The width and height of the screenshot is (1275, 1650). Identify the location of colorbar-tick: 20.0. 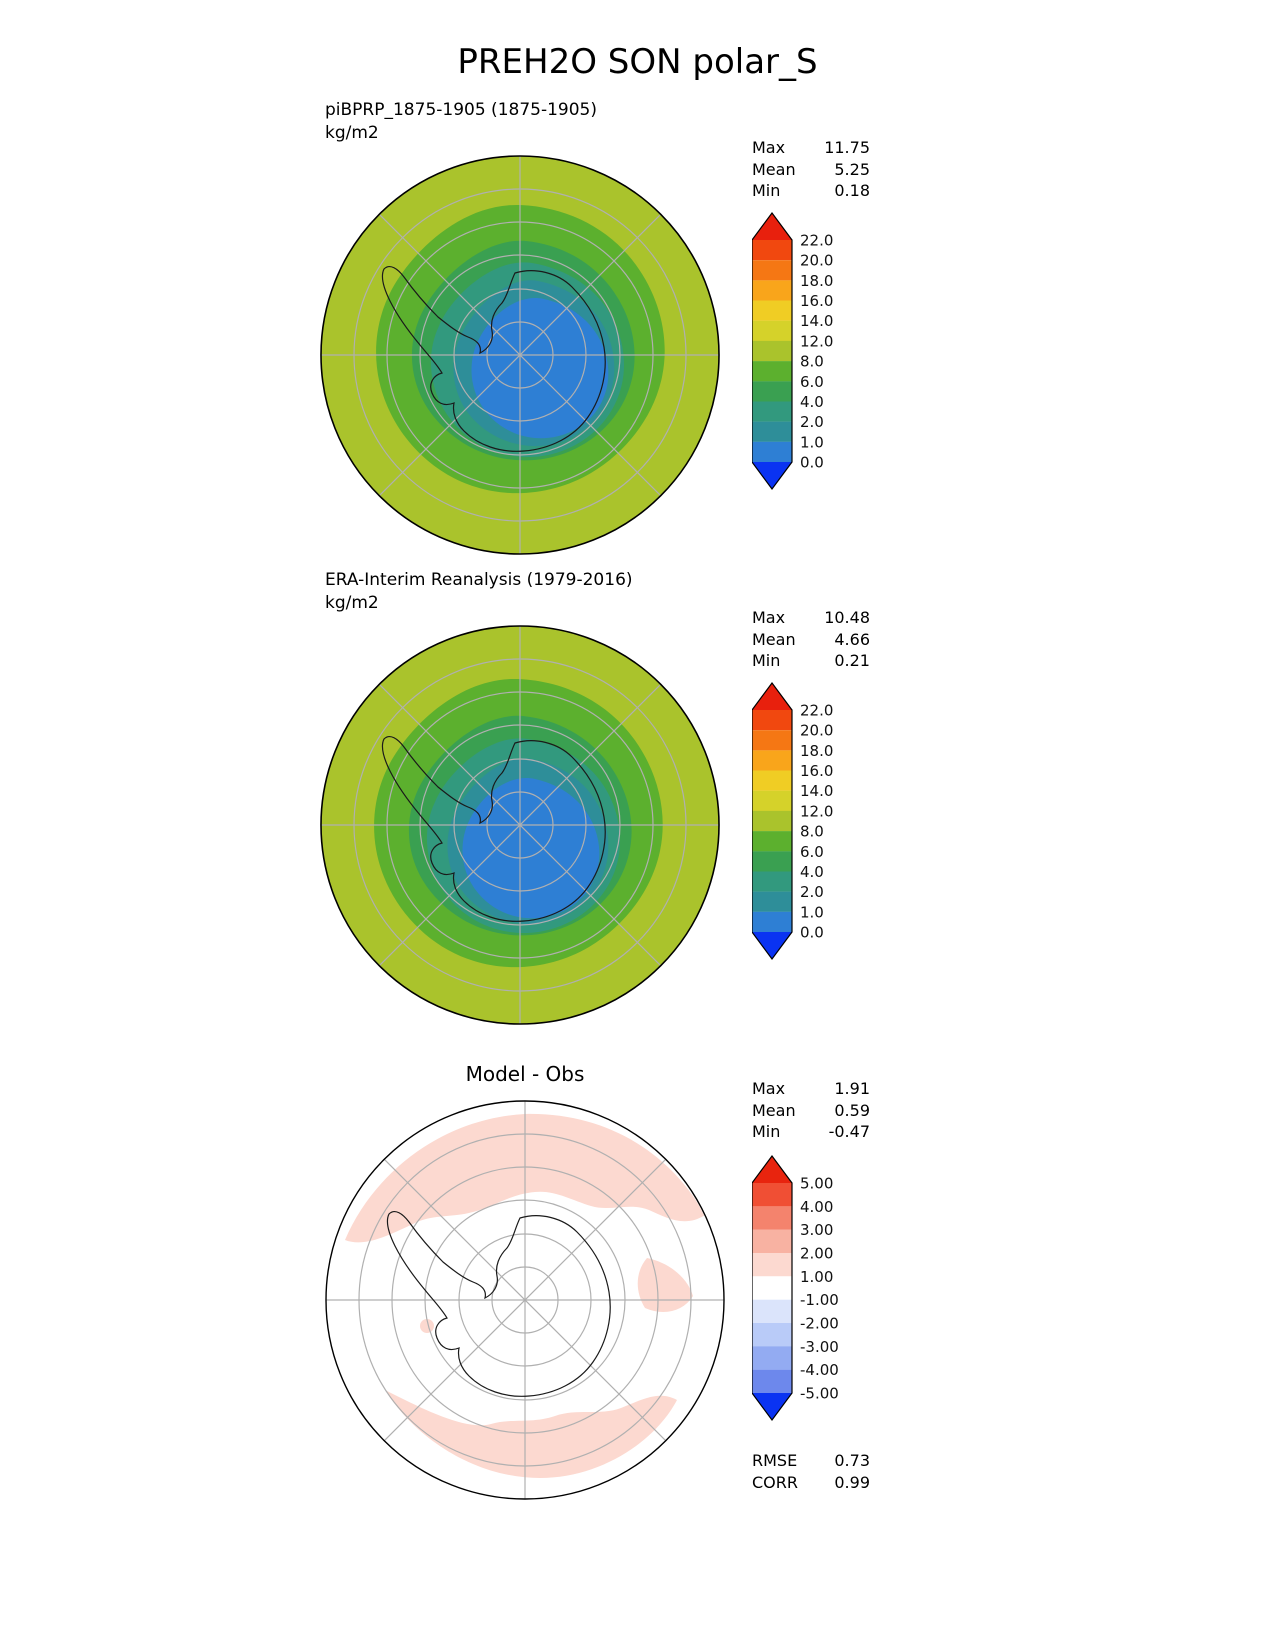
(816, 731).